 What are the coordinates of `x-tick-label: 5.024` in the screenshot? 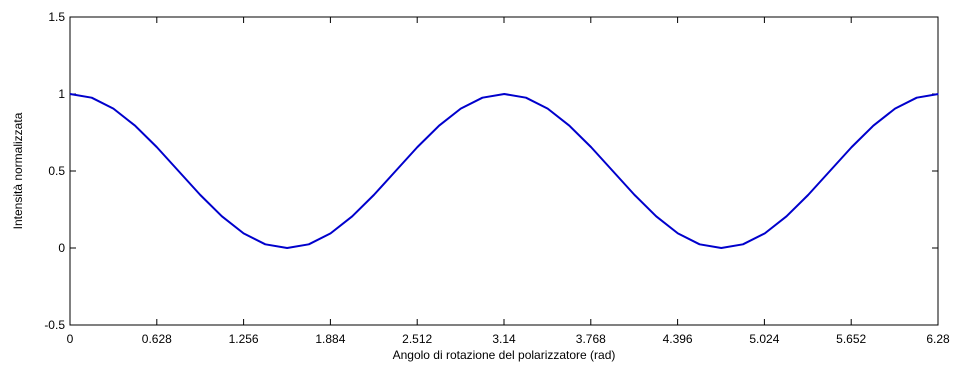 It's located at (764, 339).